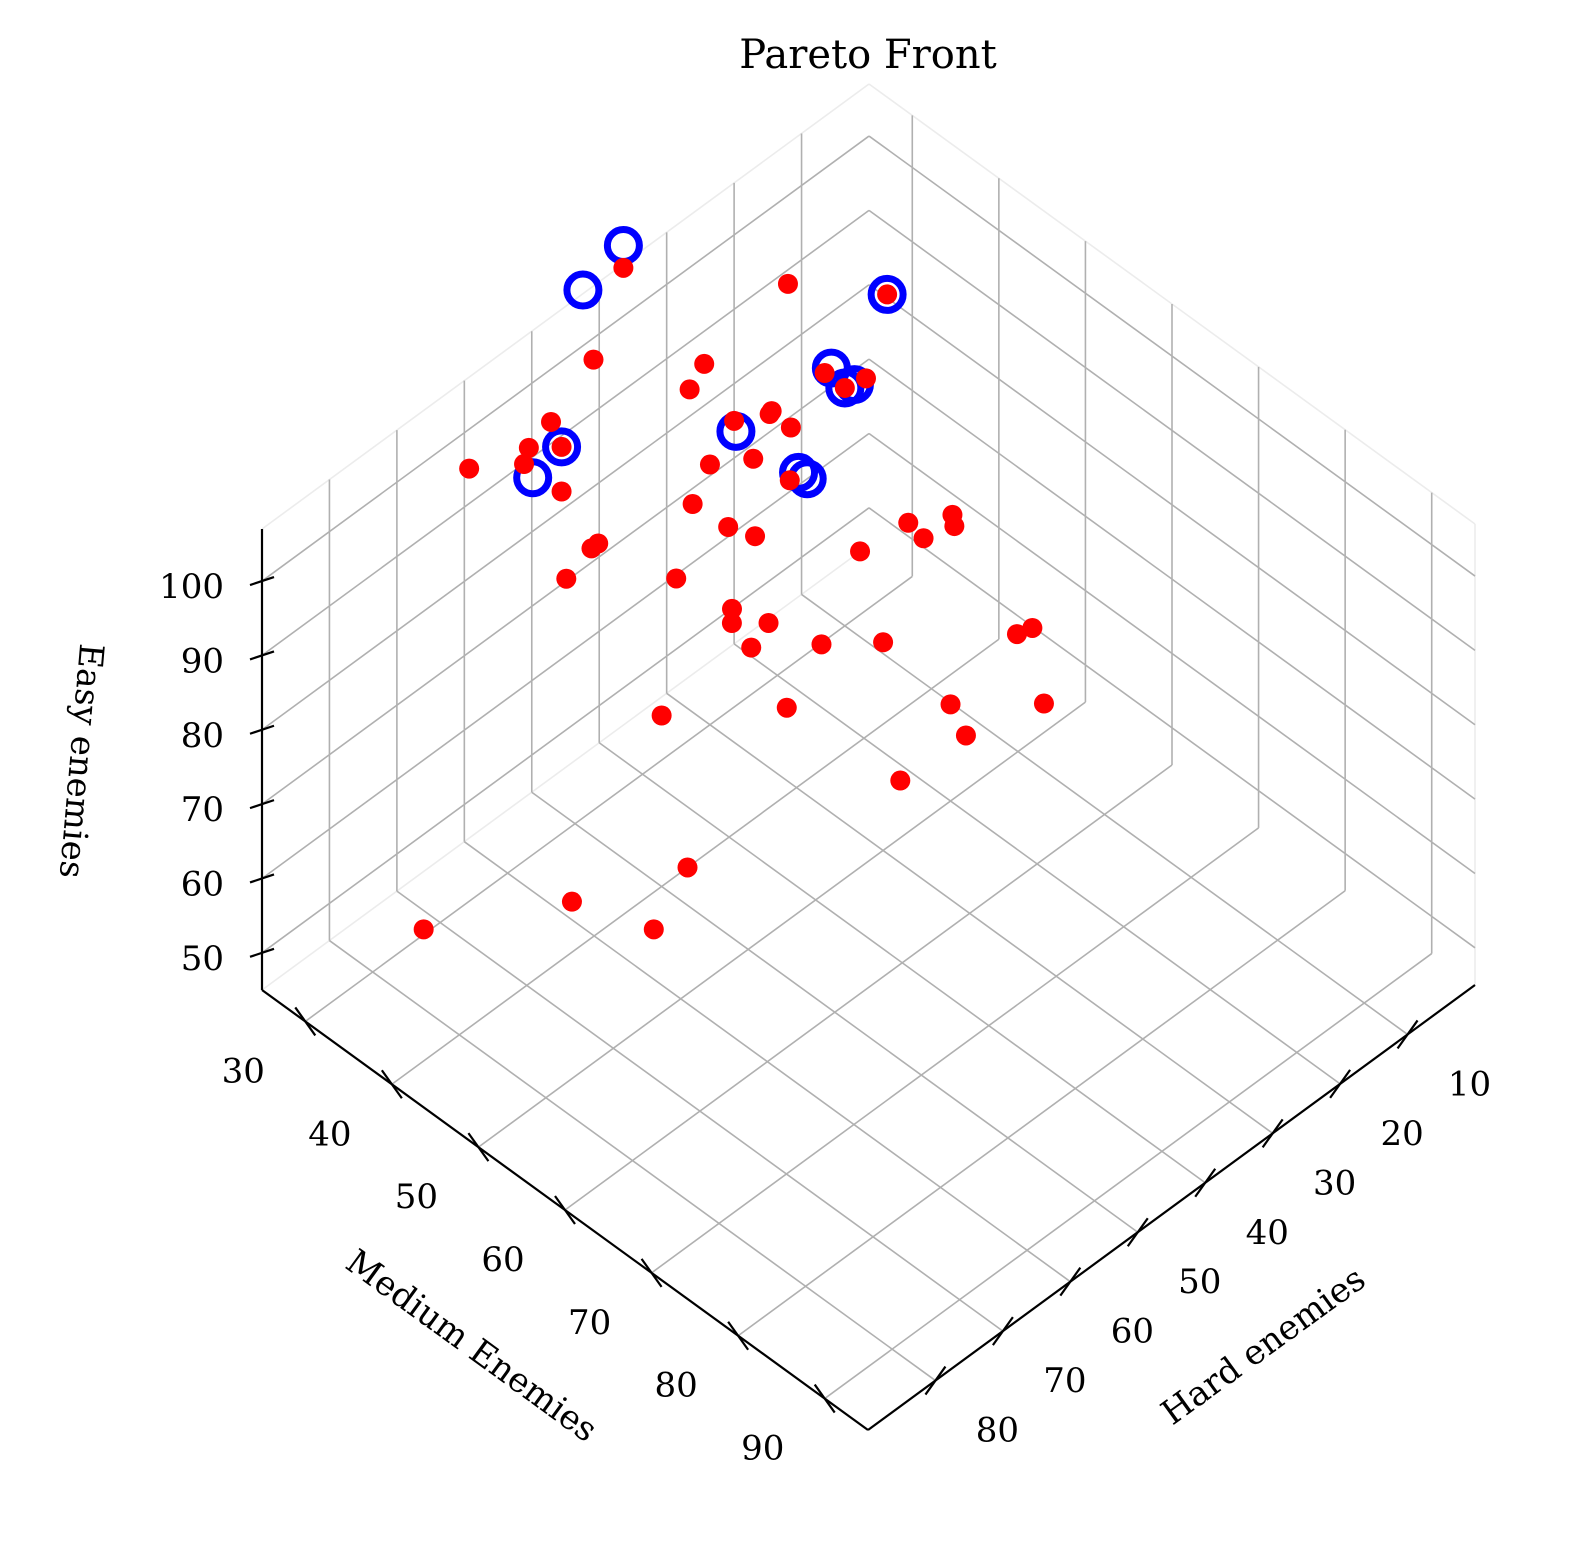  I want to click on y-tick-label: 30, so click(243, 1071).